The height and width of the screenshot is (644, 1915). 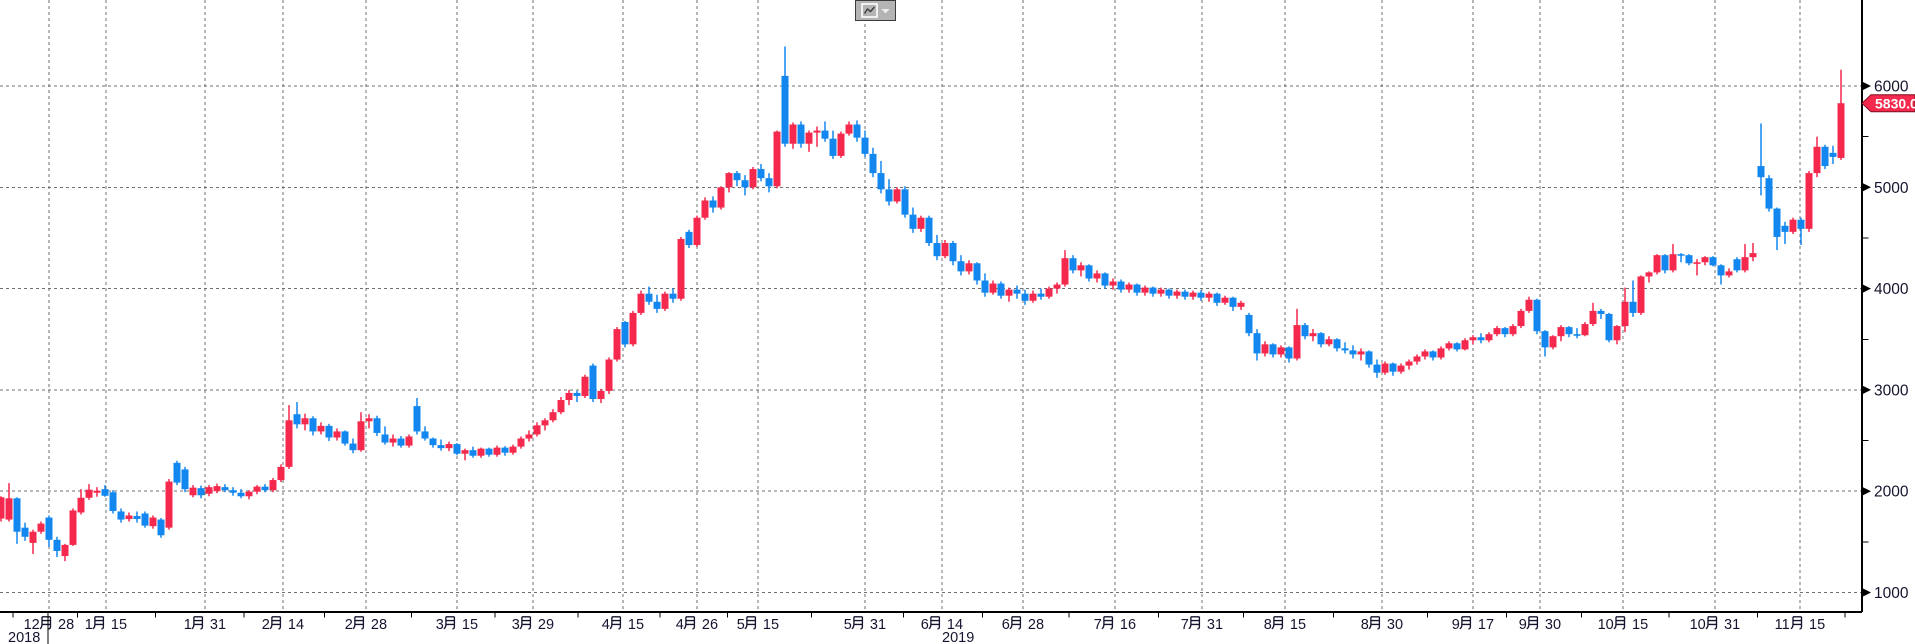 What do you see at coordinates (958, 637) in the screenshot?
I see `year-label: 2019` at bounding box center [958, 637].